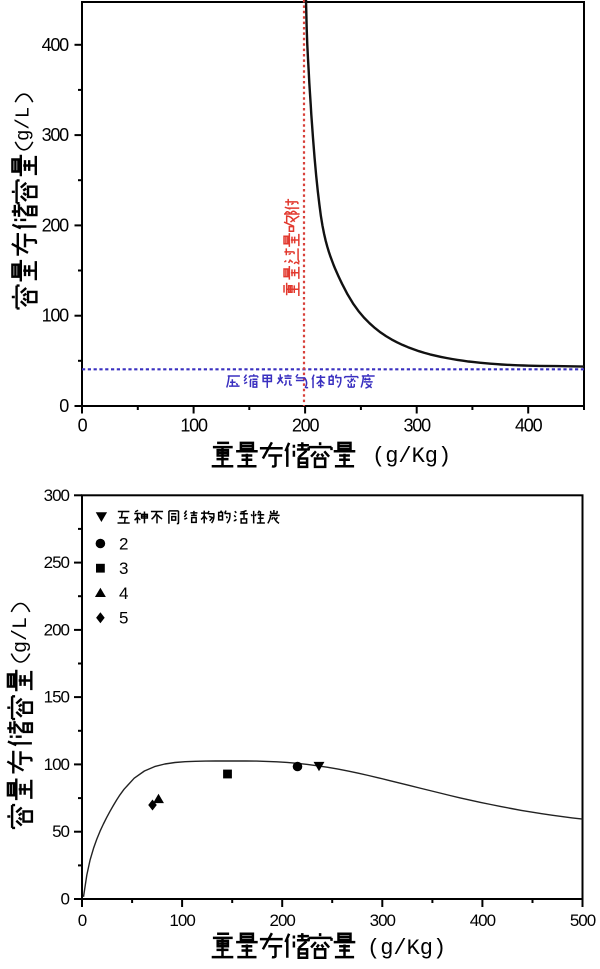 The height and width of the screenshot is (969, 600). What do you see at coordinates (123, 593) in the screenshot?
I see `svg-text: 4` at bounding box center [123, 593].